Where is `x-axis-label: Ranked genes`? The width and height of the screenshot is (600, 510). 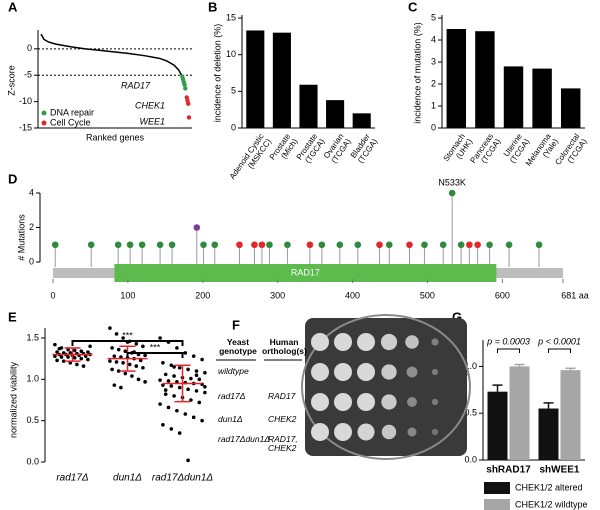 x-axis-label: Ranked genes is located at coordinates (115, 137).